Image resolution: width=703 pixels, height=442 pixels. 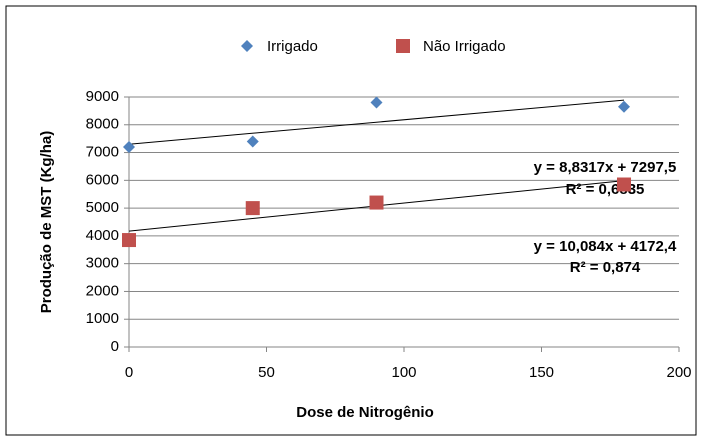 What do you see at coordinates (376, 122) in the screenshot?
I see `trendline` at bounding box center [376, 122].